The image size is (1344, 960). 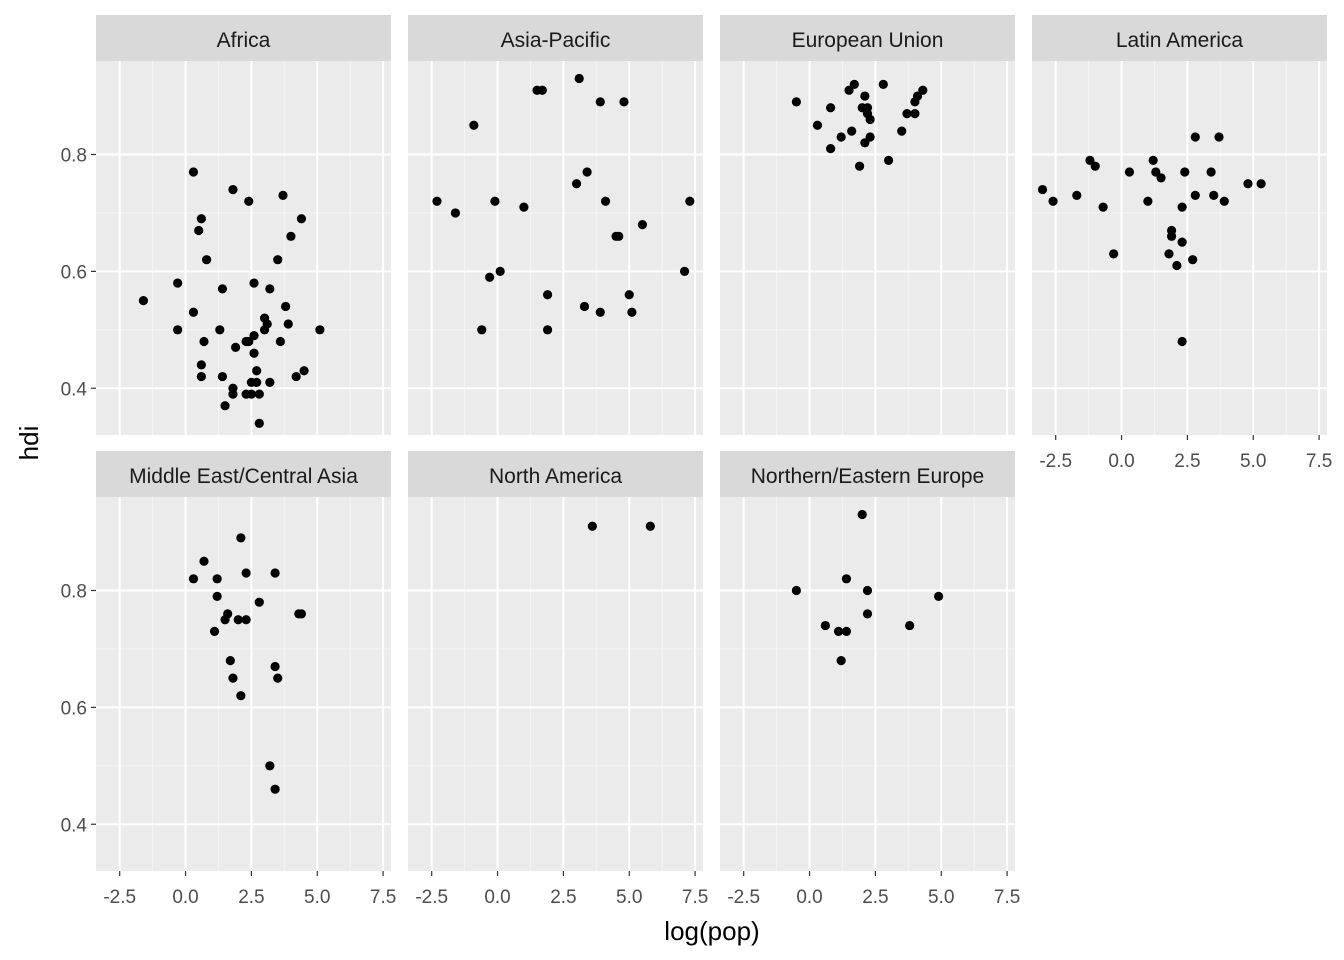 I want to click on y-tick-label: 0.4, so click(x=74, y=825).